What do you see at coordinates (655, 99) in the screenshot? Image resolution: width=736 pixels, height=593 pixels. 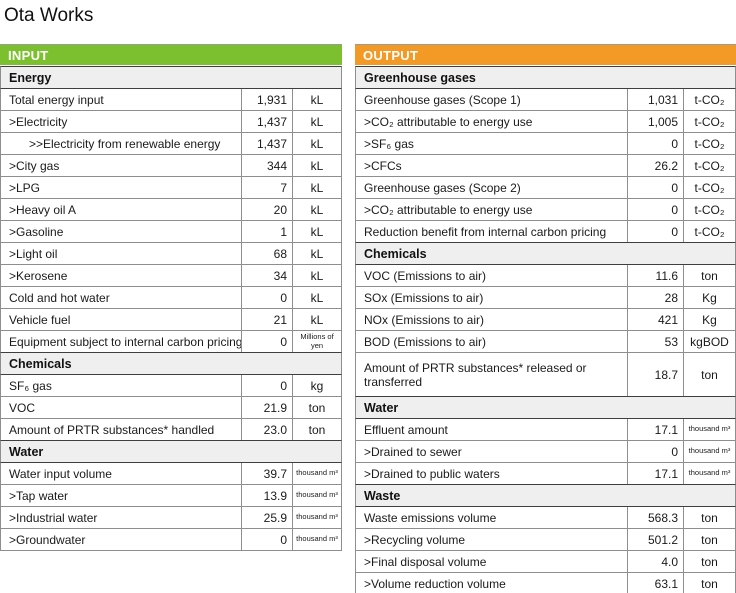 I see `row-value: 1,031` at bounding box center [655, 99].